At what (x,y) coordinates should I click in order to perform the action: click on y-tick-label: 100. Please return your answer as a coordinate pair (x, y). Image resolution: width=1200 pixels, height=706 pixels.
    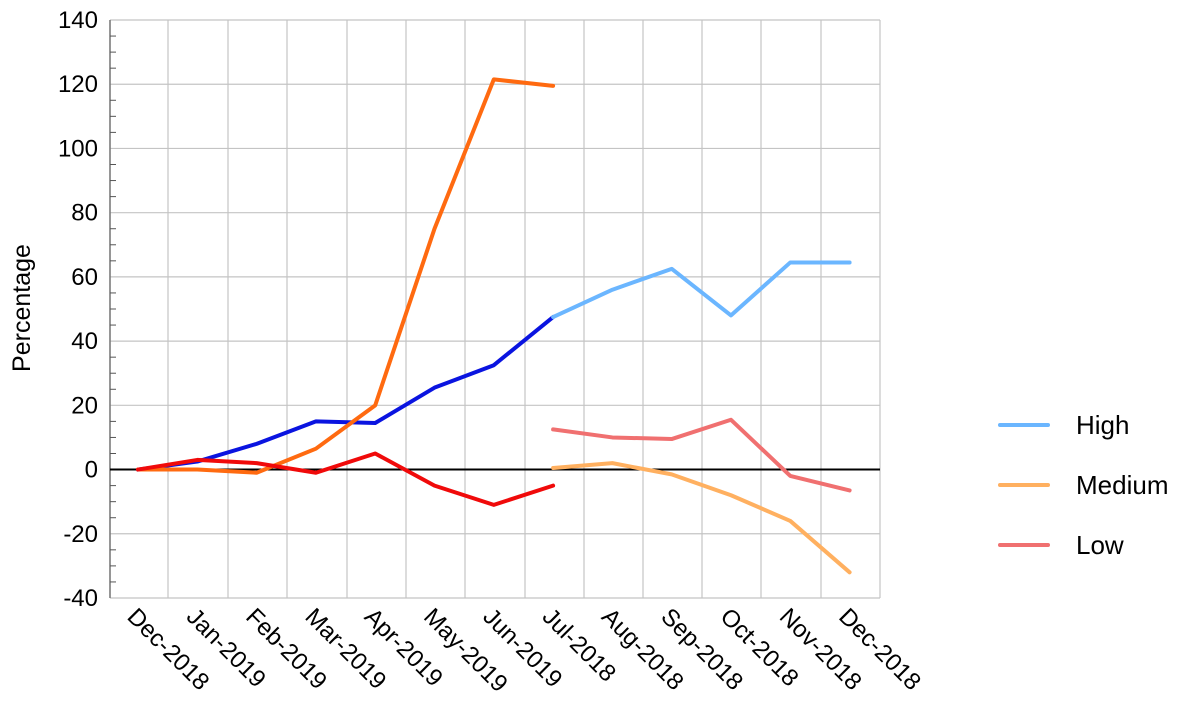
    Looking at the image, I should click on (78, 148).